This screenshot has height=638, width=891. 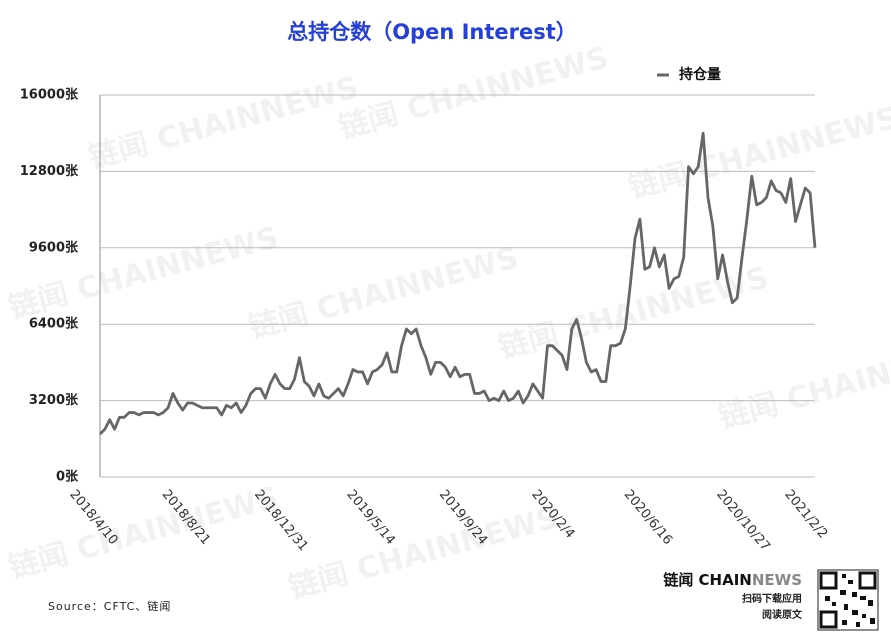 I want to click on chart-title: 总持仓数（Open Interest）, so click(x=432, y=32).